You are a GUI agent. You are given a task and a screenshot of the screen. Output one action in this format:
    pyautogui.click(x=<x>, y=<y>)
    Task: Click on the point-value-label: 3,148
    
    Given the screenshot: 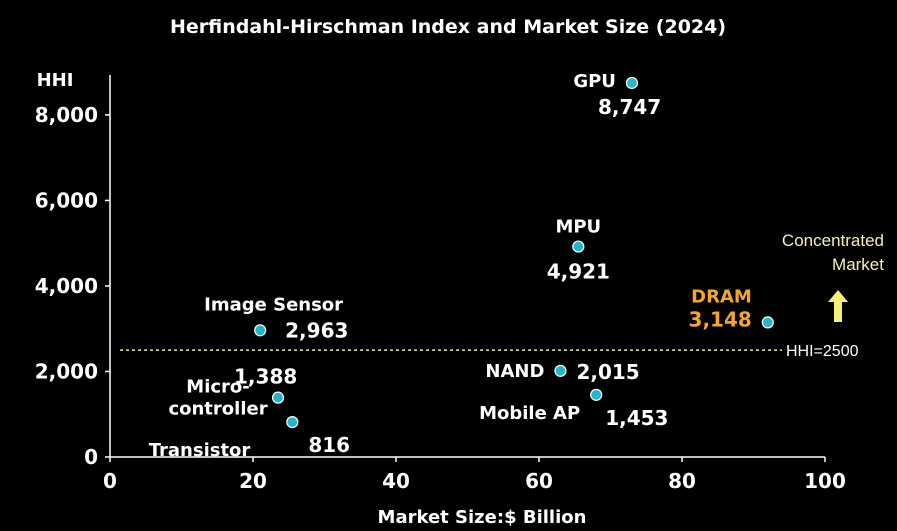 What is the action you would take?
    pyautogui.click(x=720, y=319)
    